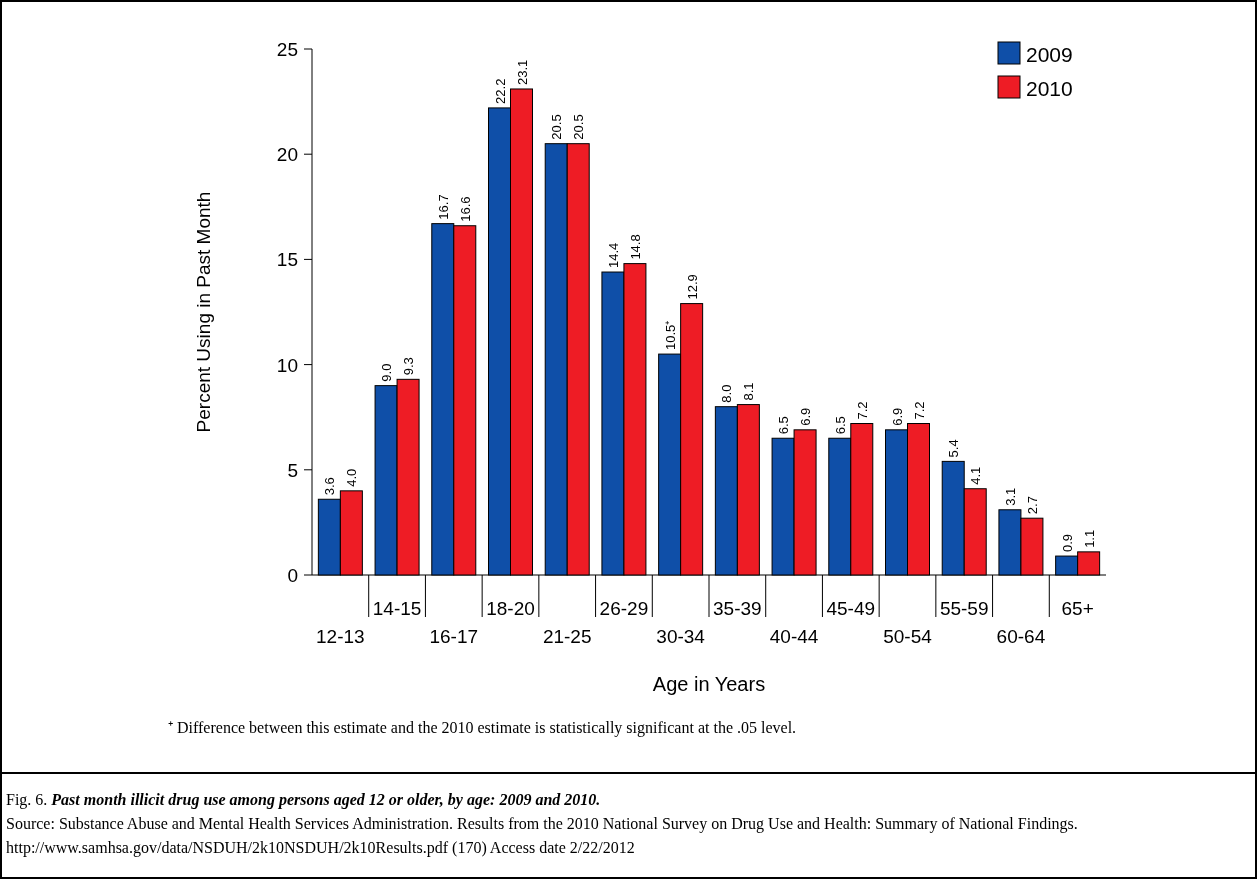 Image resolution: width=1257 pixels, height=879 pixels. Describe the element at coordinates (851, 608) in the screenshot. I see `x-tick-label: 45-49` at that location.